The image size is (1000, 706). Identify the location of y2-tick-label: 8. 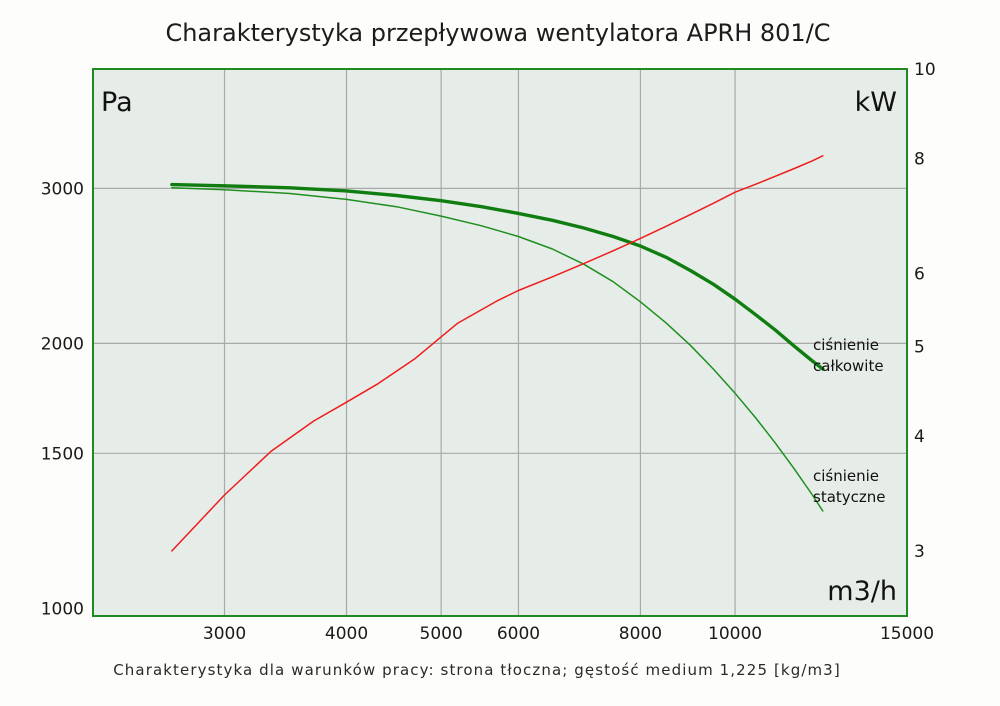
(919, 159).